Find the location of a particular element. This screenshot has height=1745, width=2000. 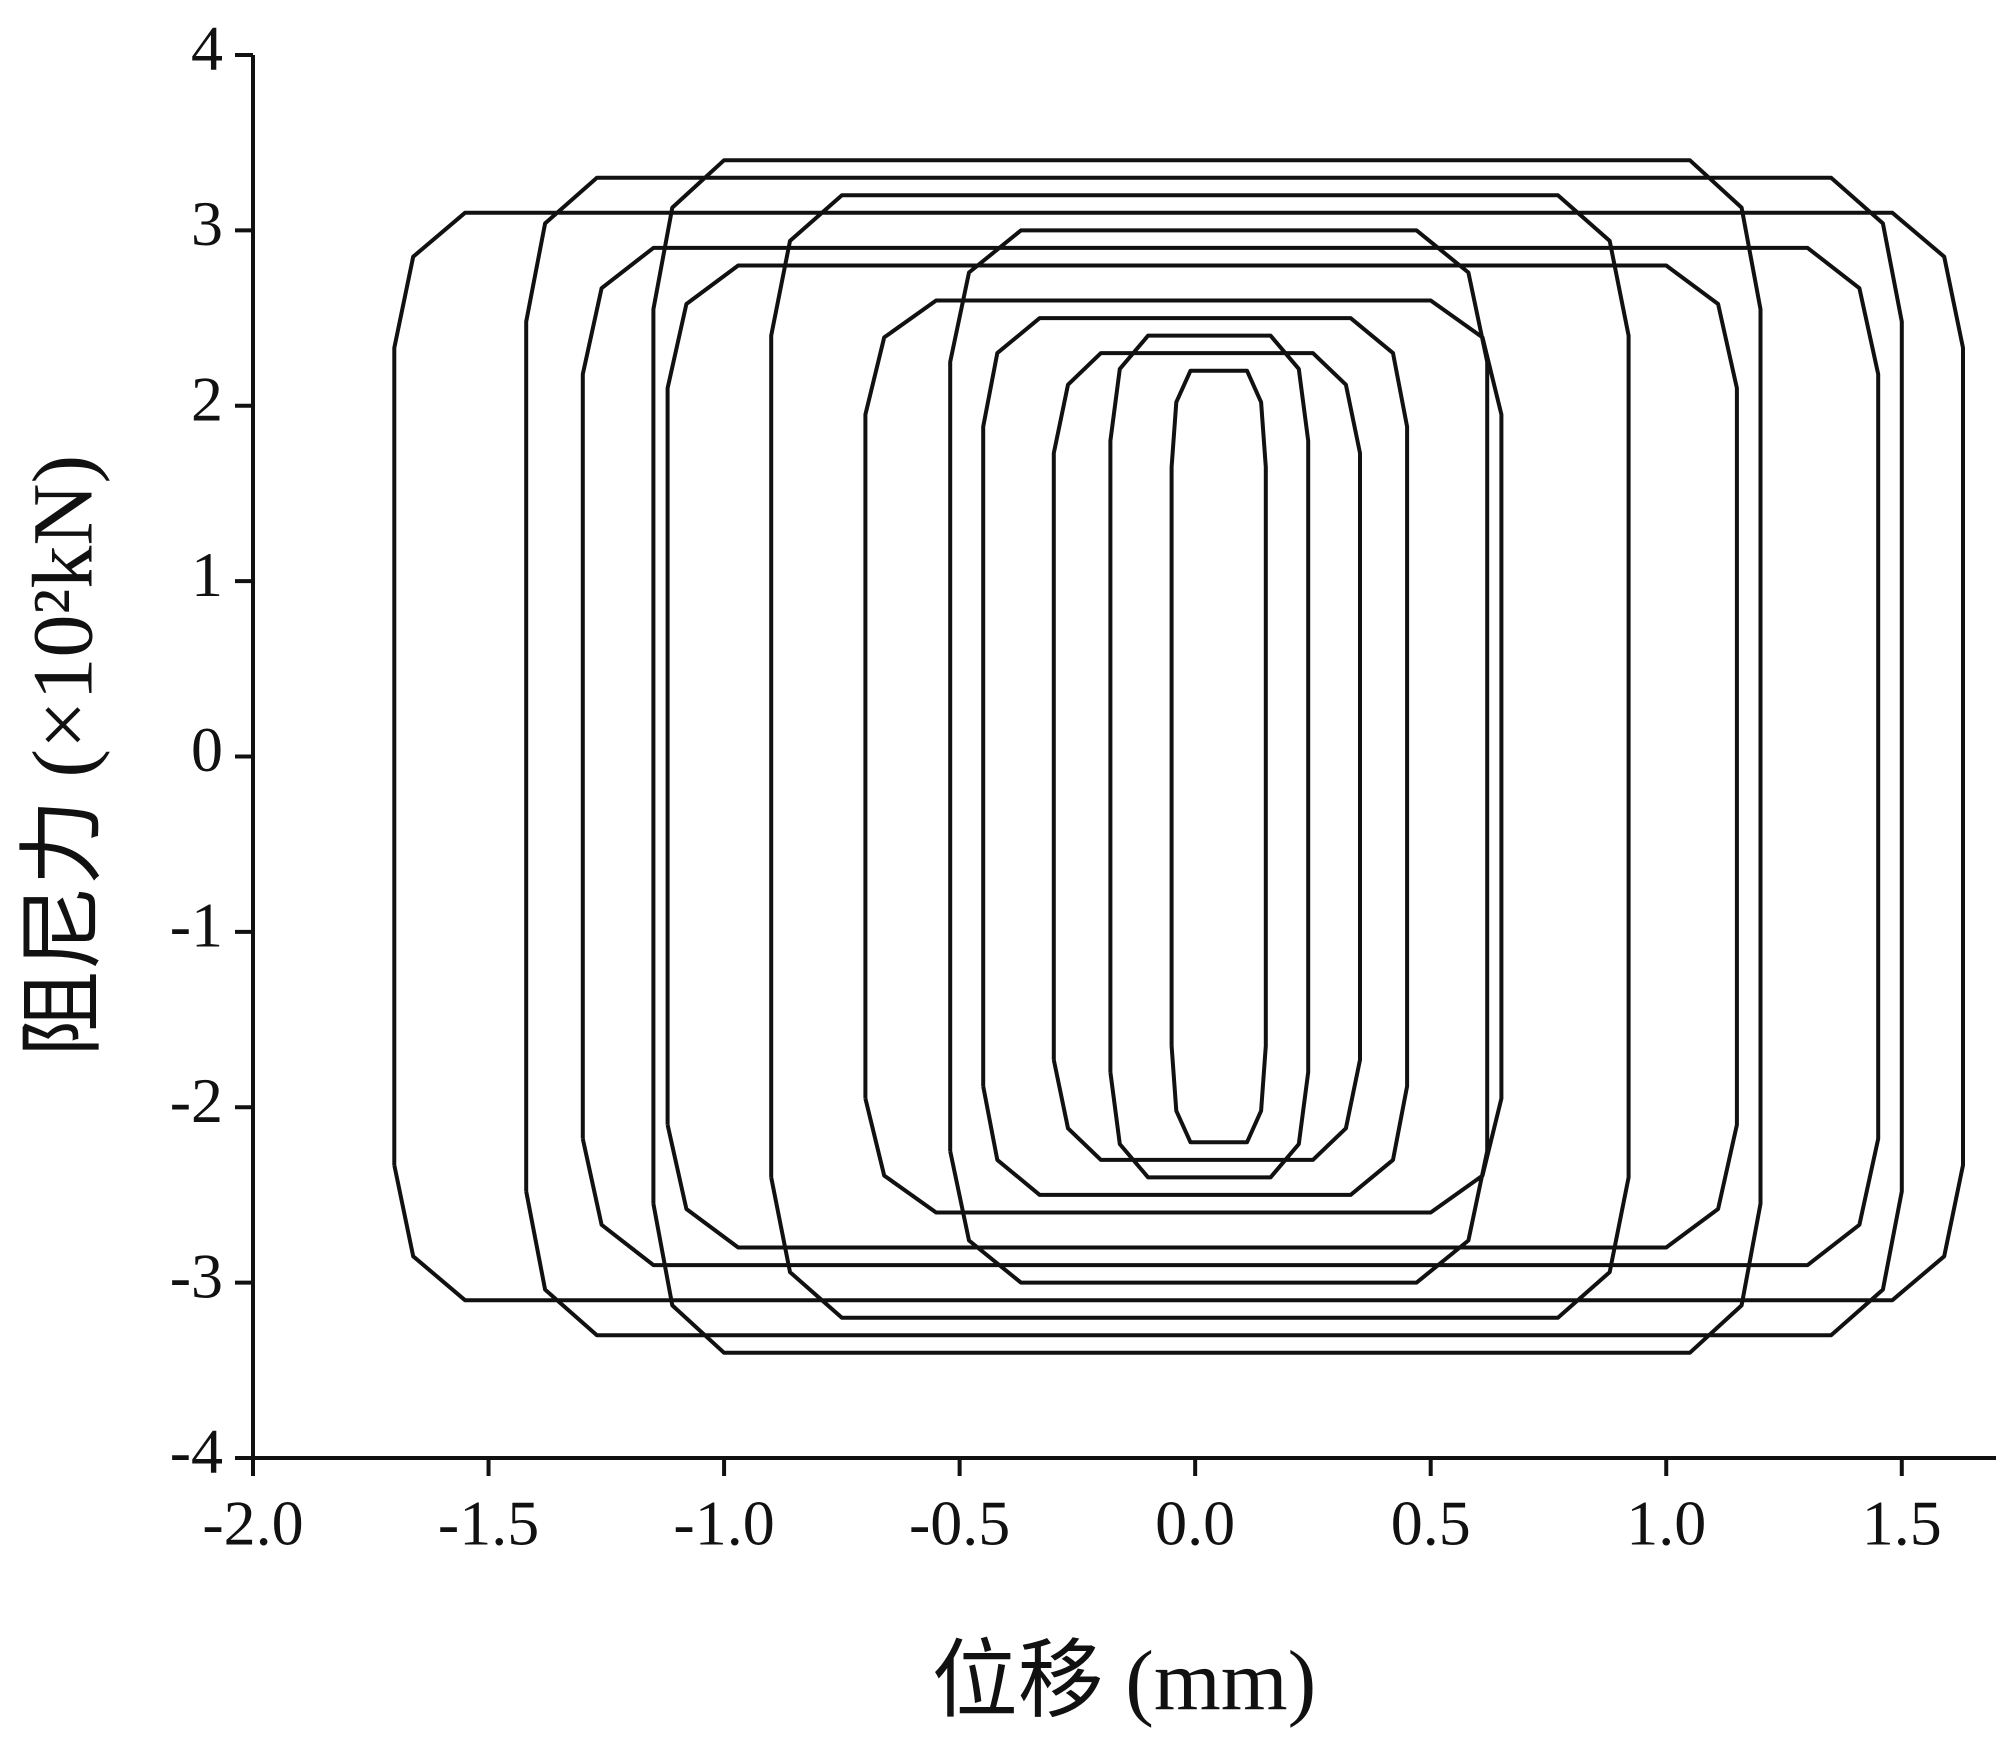

x-tick-label: -1.5 is located at coordinates (488, 1523).